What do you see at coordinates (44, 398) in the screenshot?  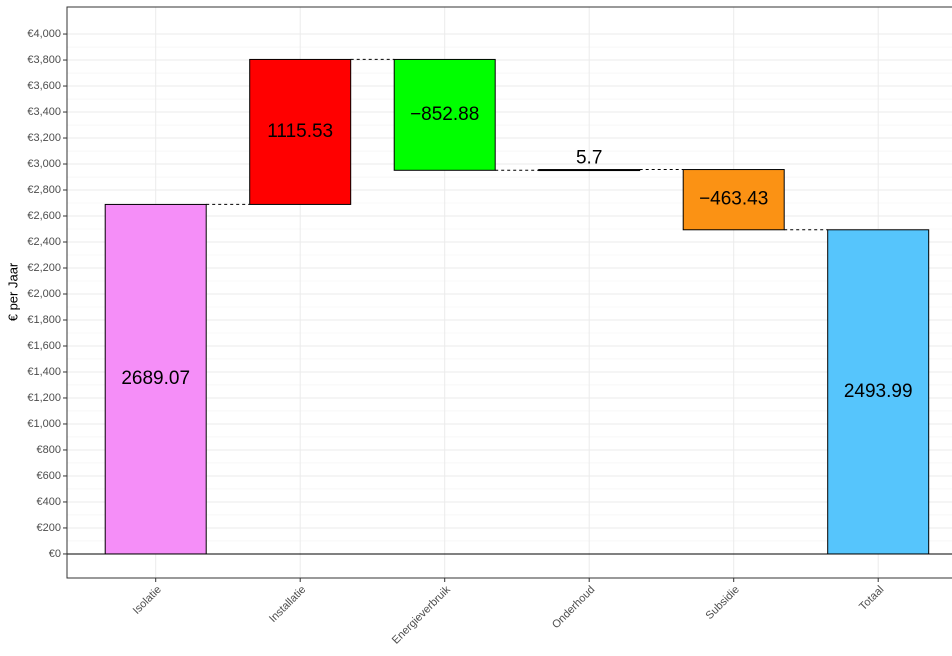 I see `y-tick-label: €1,200` at bounding box center [44, 398].